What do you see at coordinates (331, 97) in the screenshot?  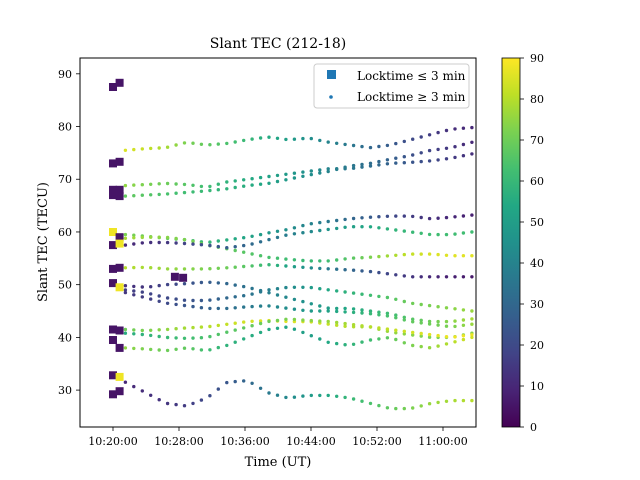 I see `legend-dot-marker` at bounding box center [331, 97].